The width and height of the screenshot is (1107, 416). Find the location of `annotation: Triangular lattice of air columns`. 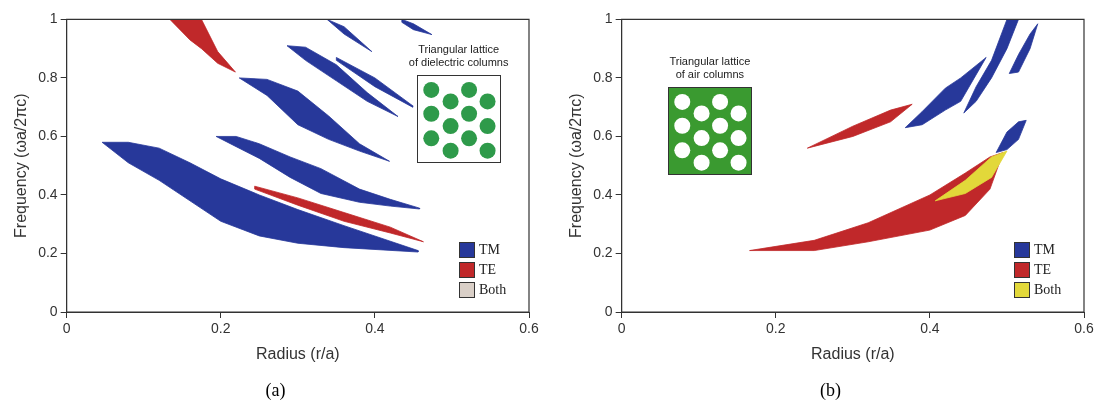

annotation: Triangular lattice of air columns is located at coordinates (710, 67).